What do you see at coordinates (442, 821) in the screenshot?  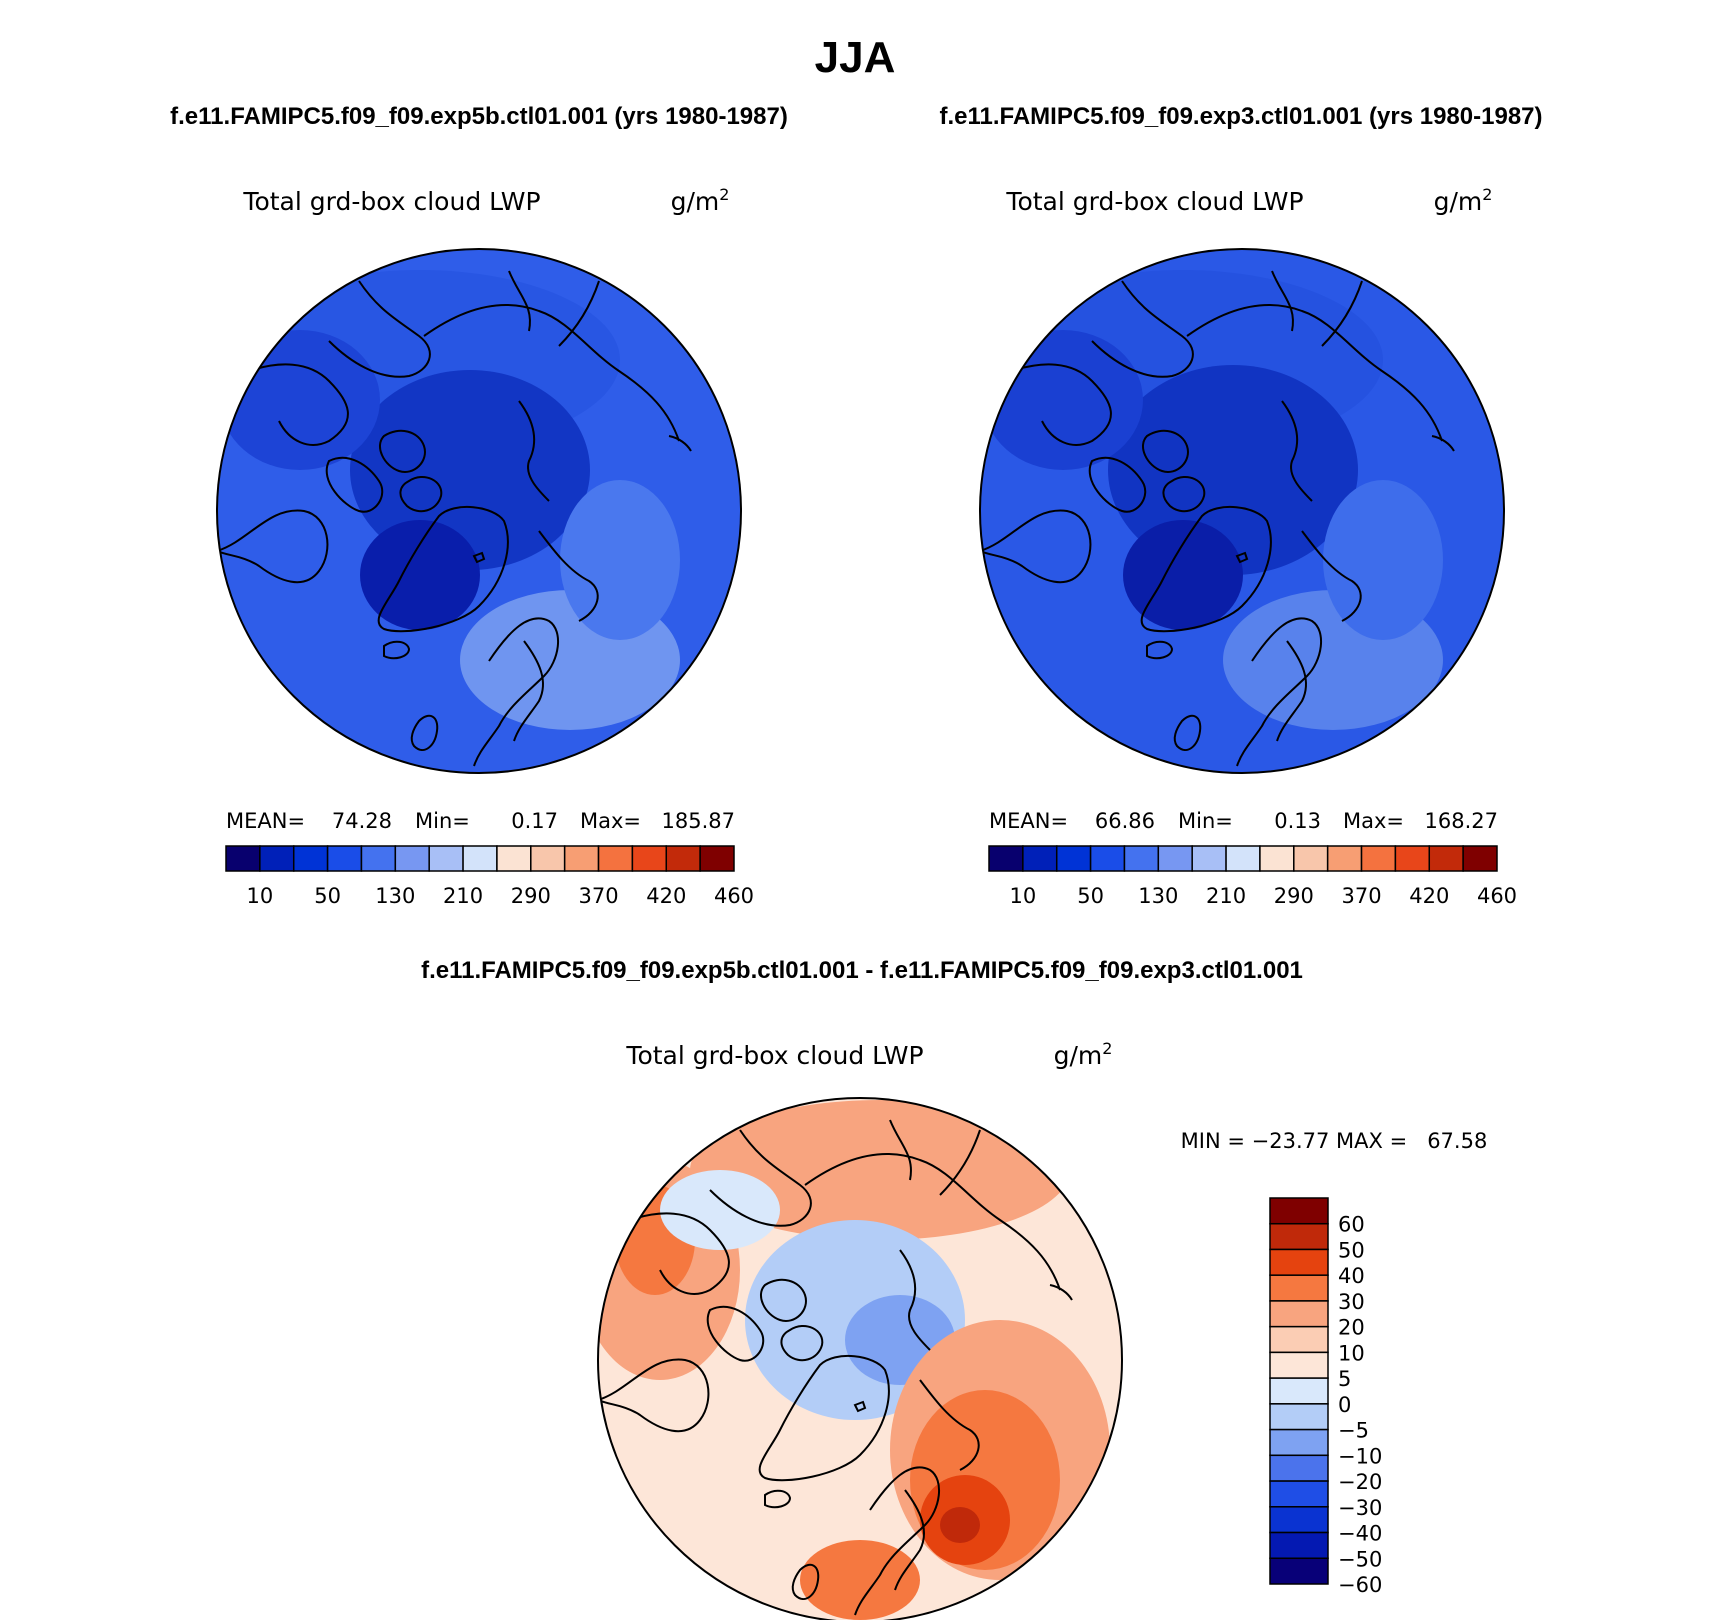 I see `min-label-left: Min=` at bounding box center [442, 821].